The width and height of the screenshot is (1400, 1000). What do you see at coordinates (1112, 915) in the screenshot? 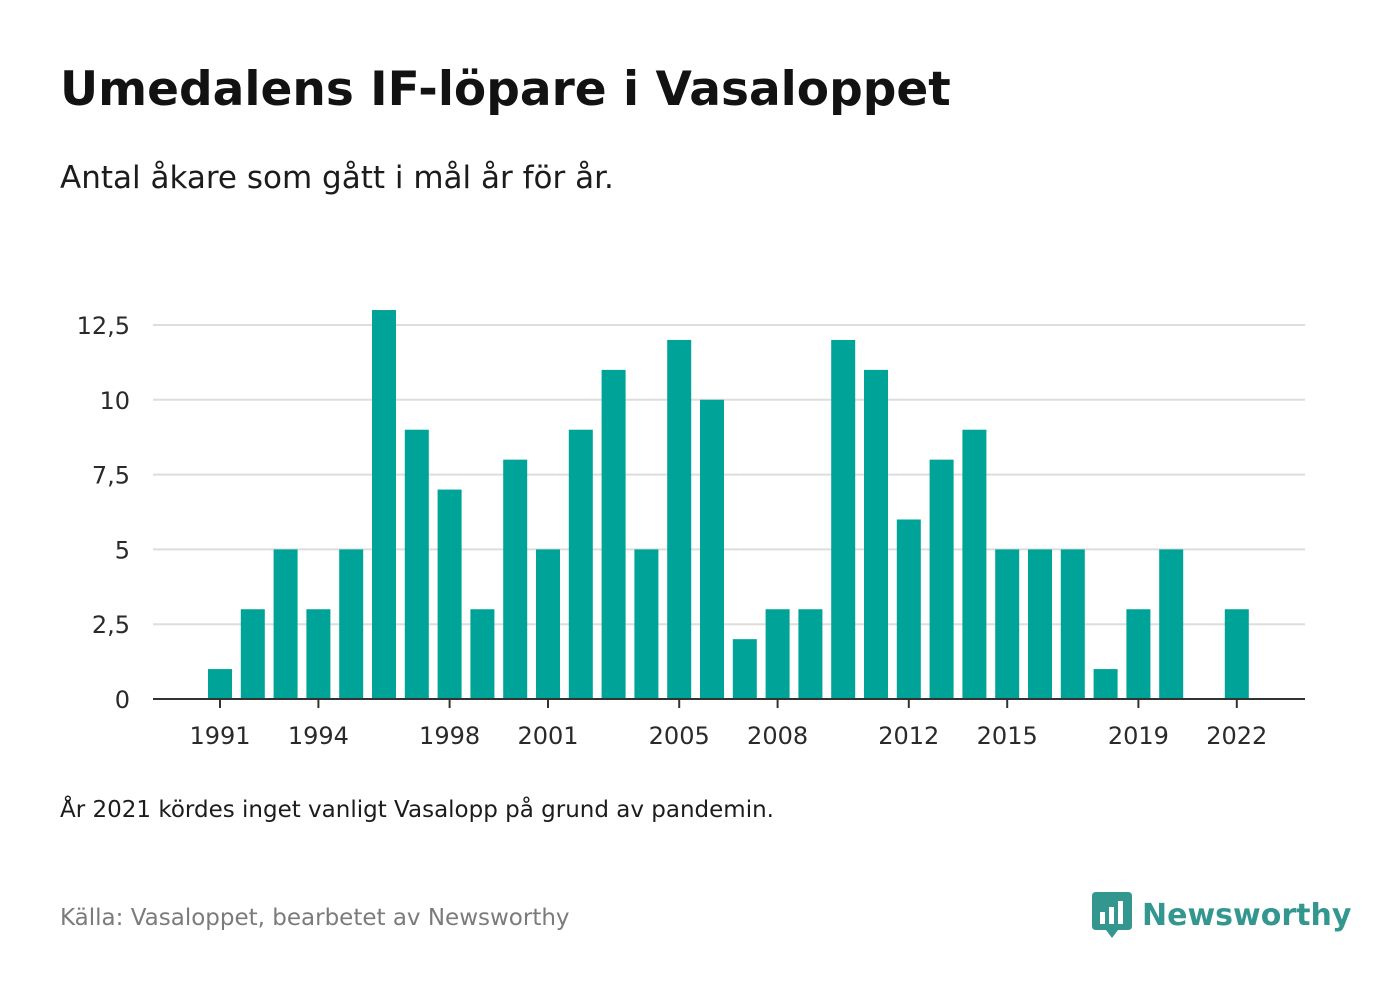
I see `newsworthy-logo-icon` at bounding box center [1112, 915].